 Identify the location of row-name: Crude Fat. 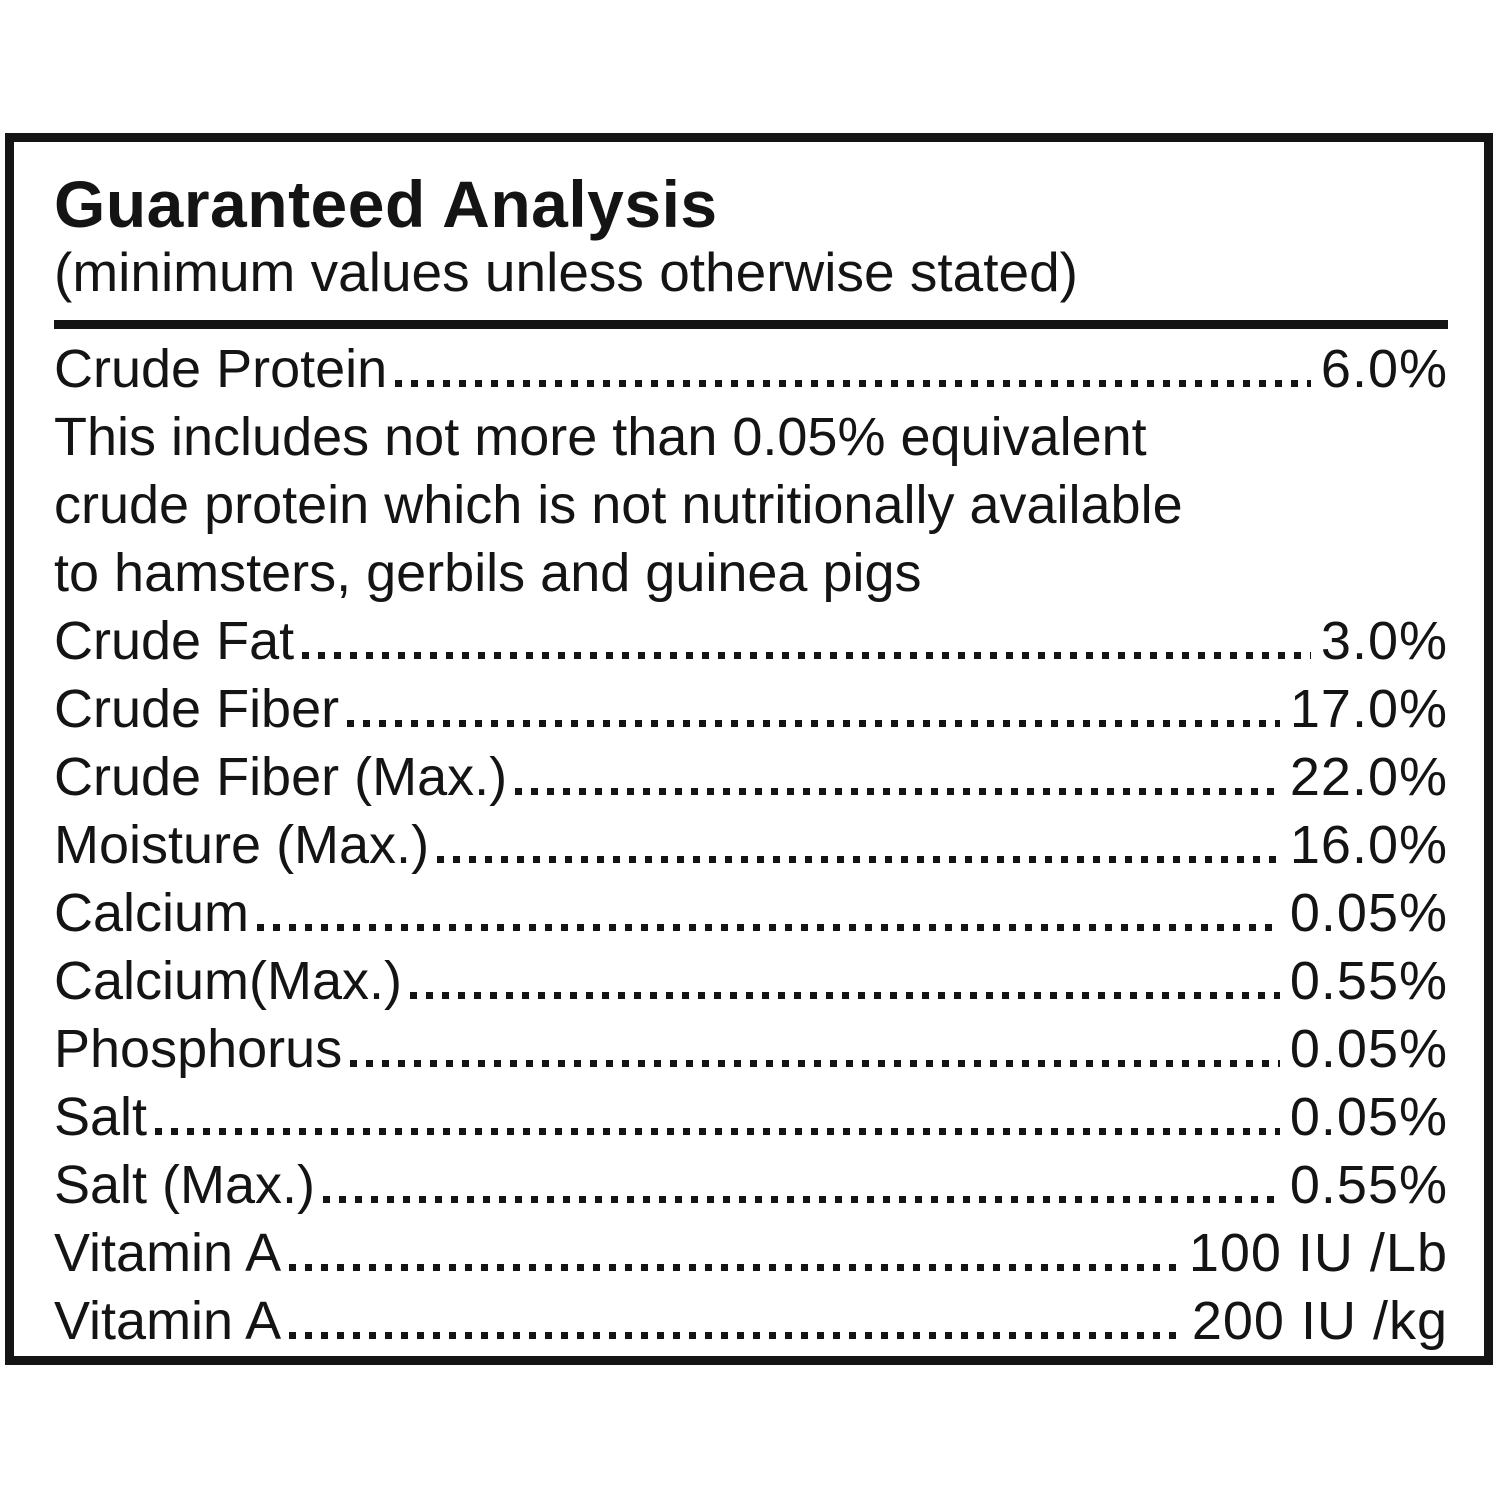
(174, 641).